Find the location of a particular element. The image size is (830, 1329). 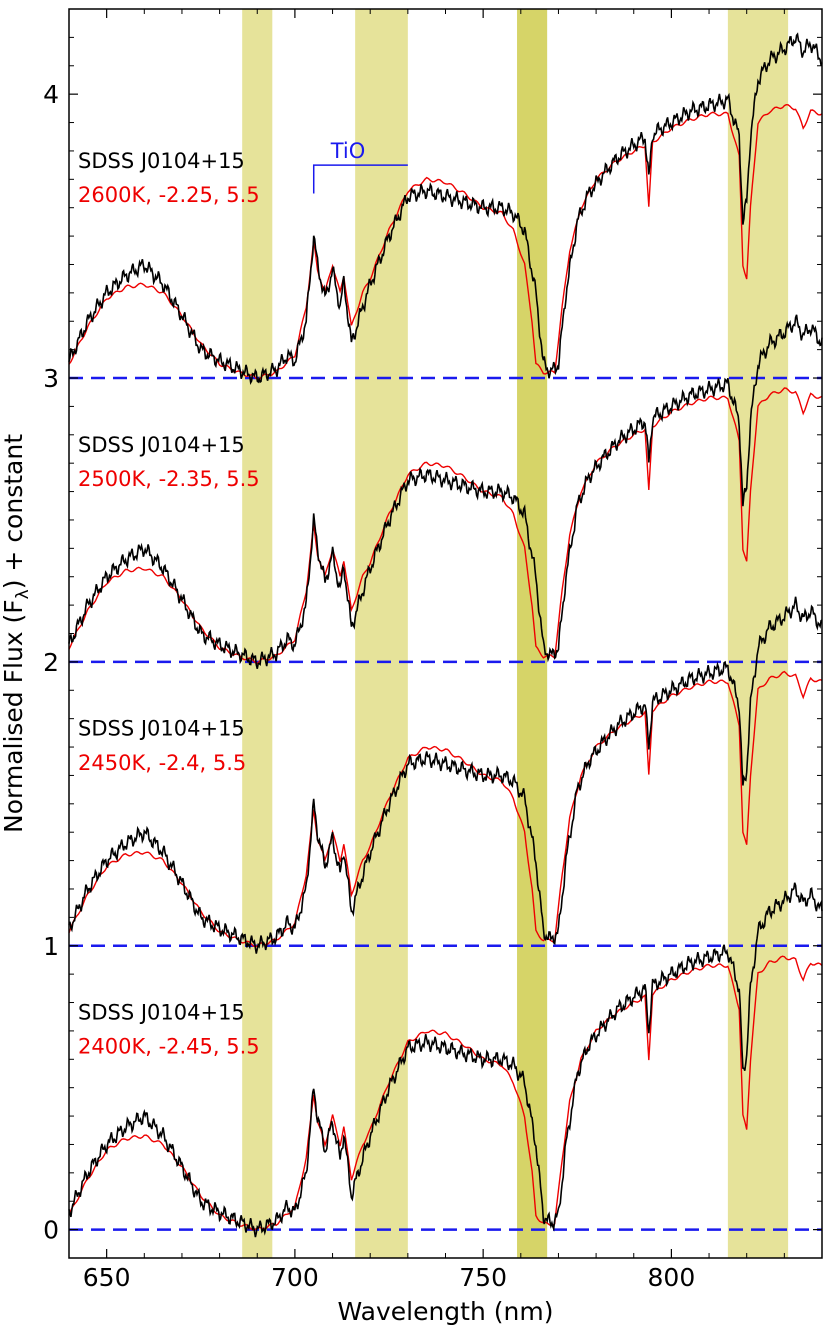

object-label-4: SDSS J0104+15 is located at coordinates (161, 1013).